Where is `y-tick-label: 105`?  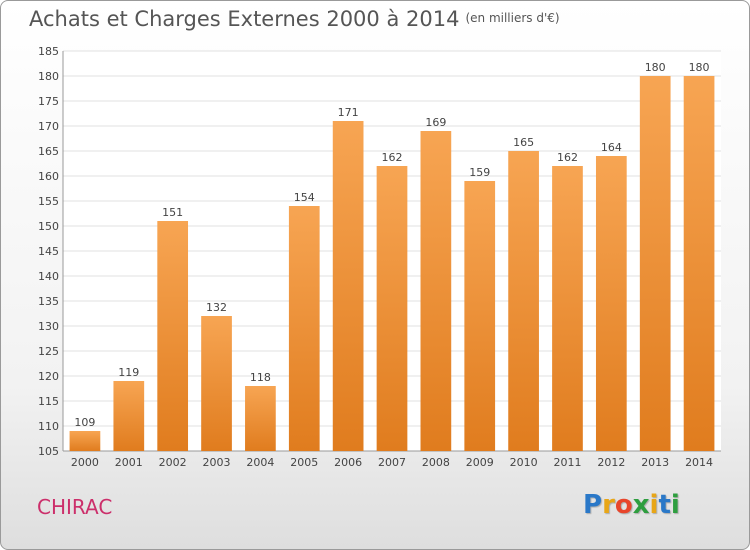
y-tick-label: 105 is located at coordinates (48, 451).